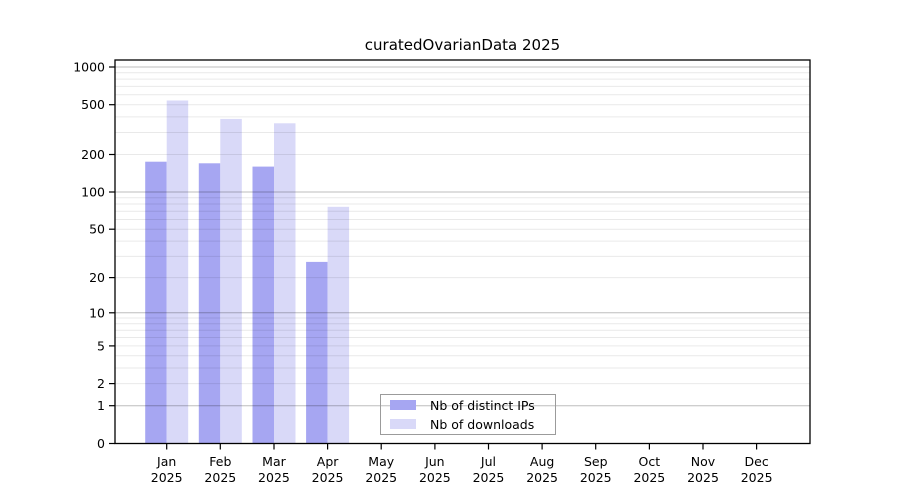 This screenshot has width=900, height=500. What do you see at coordinates (177, 272) in the screenshot?
I see `bar-downloads-jan` at bounding box center [177, 272].